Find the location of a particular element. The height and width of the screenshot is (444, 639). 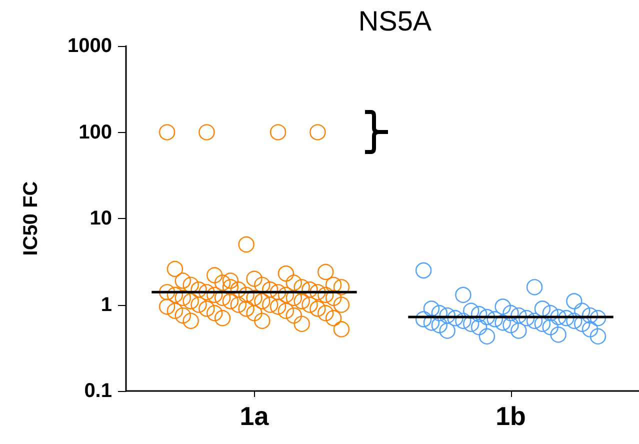

y-tick-label: 1 is located at coordinates (106, 305).